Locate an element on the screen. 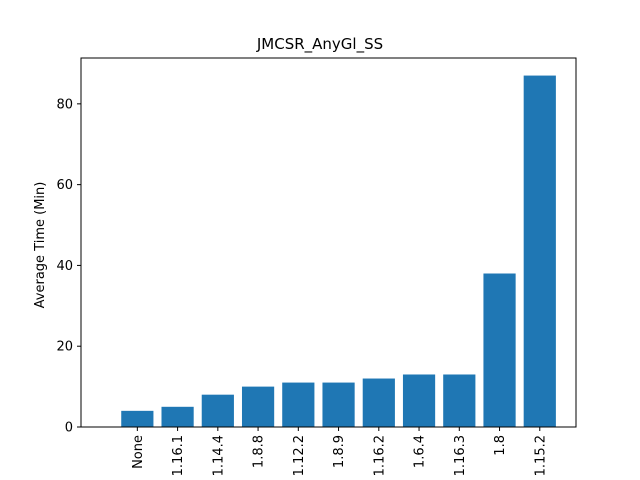 This screenshot has height=480, width=640. y-tick-label: 60 is located at coordinates (64, 185).